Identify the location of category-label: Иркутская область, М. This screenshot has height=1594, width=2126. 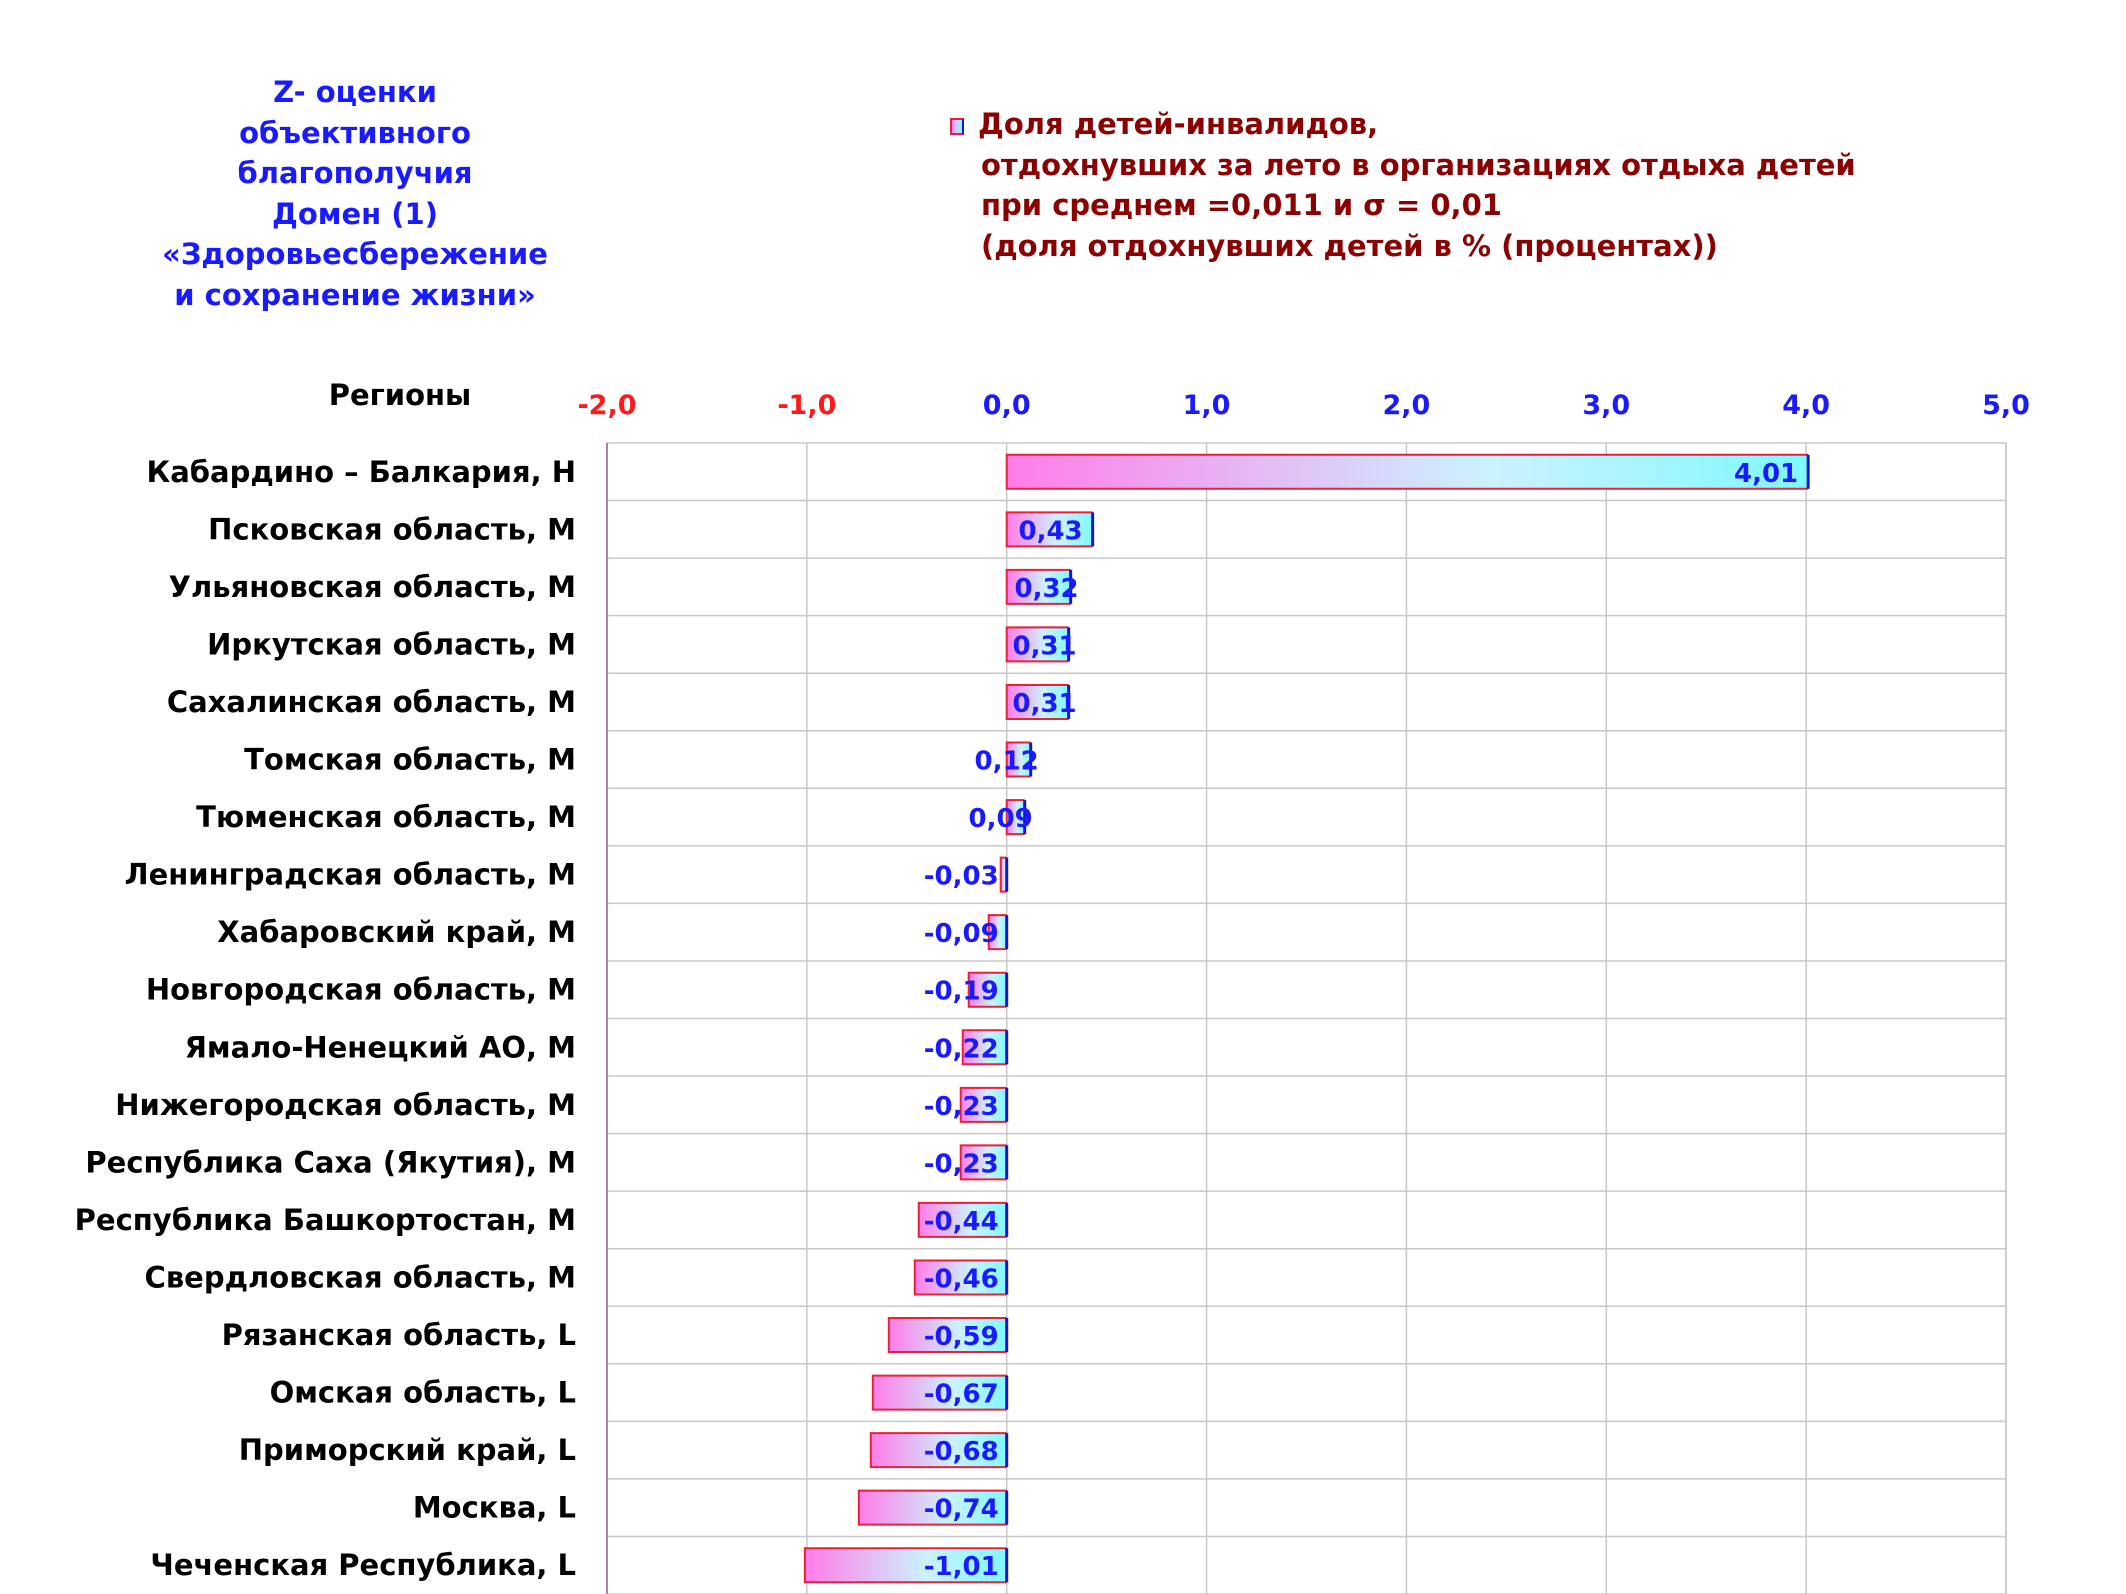
(391, 644).